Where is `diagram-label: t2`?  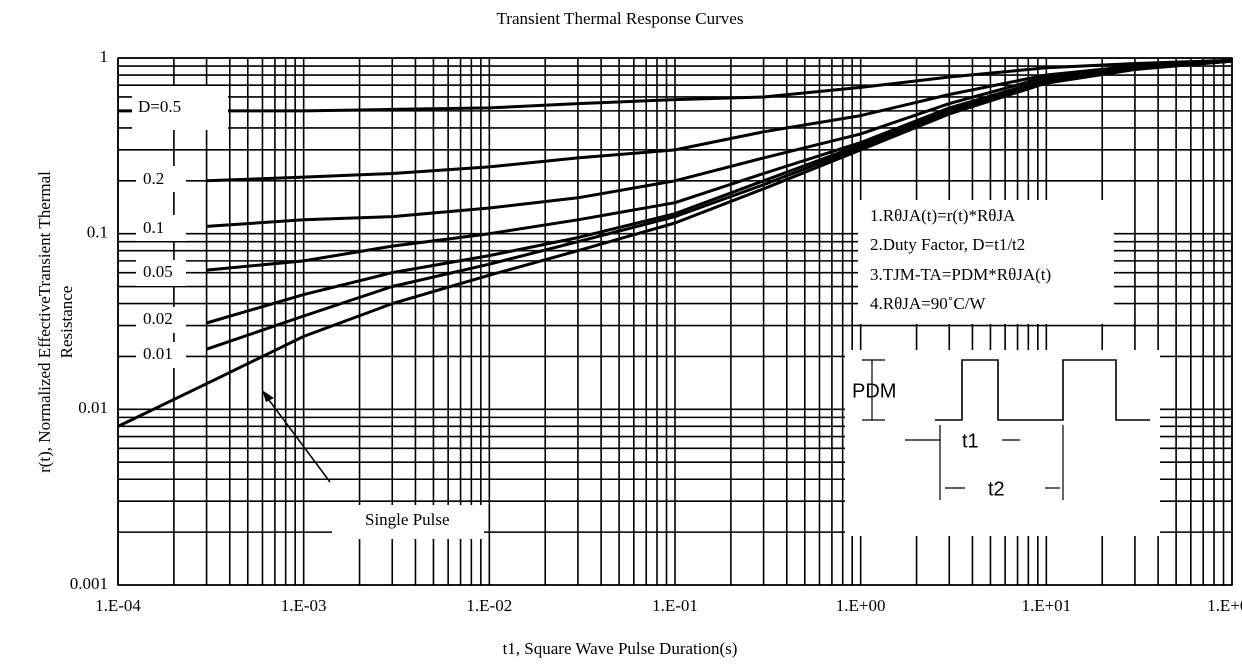
diagram-label: t2 is located at coordinates (996, 489).